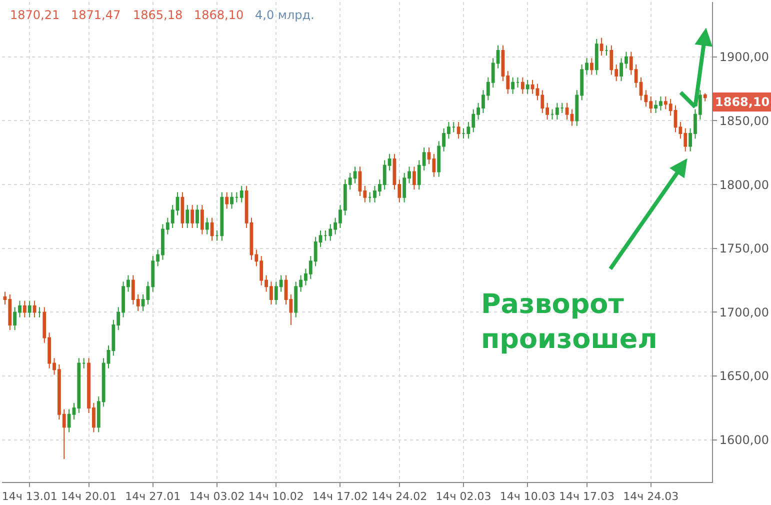  I want to click on text: 1868,10, so click(742, 102).